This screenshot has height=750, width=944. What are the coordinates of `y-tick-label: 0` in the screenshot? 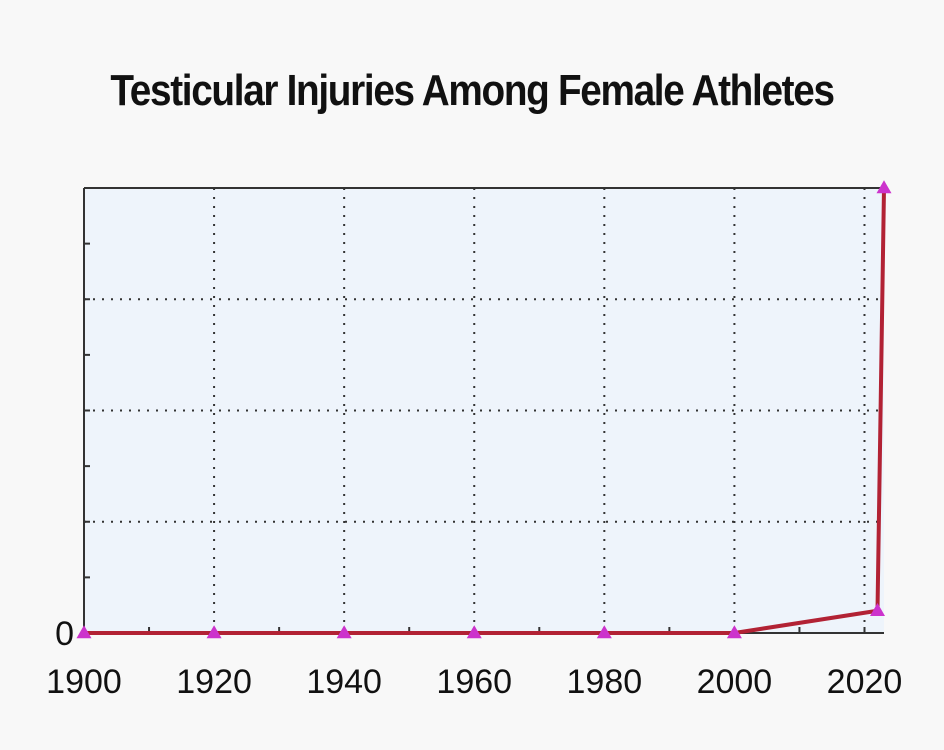 It's located at (64, 634).